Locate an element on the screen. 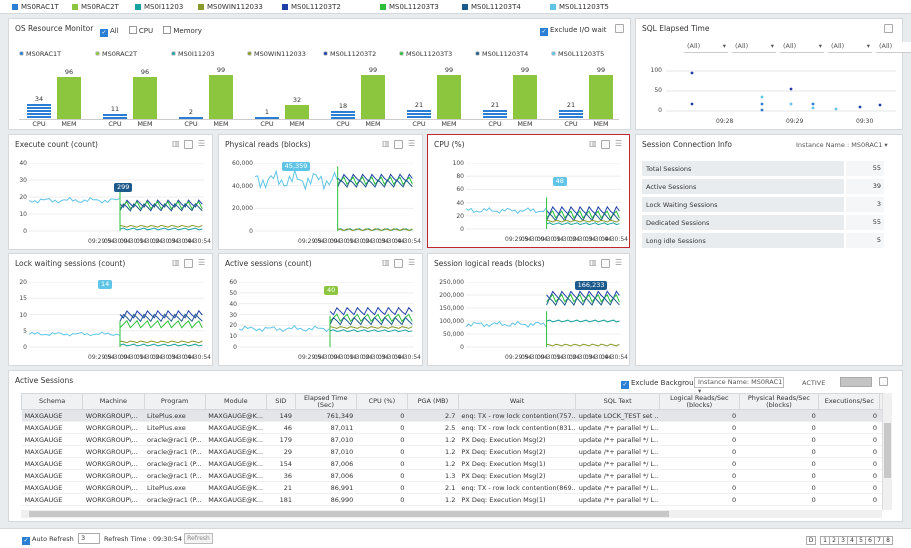 This screenshot has width=911, height=548. cpu-checkbox is located at coordinates (132, 30).